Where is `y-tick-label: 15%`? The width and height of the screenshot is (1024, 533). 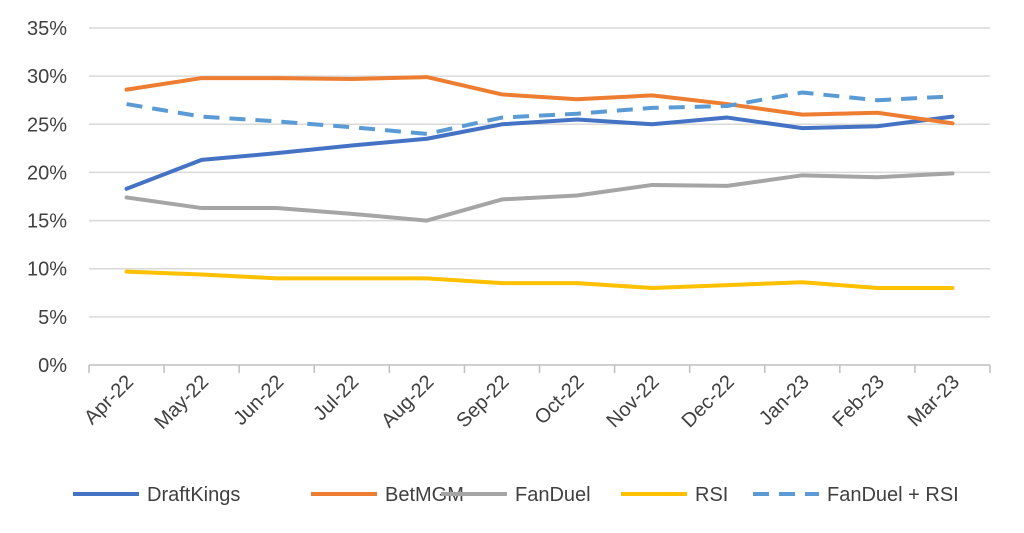 y-tick-label: 15% is located at coordinates (47, 222).